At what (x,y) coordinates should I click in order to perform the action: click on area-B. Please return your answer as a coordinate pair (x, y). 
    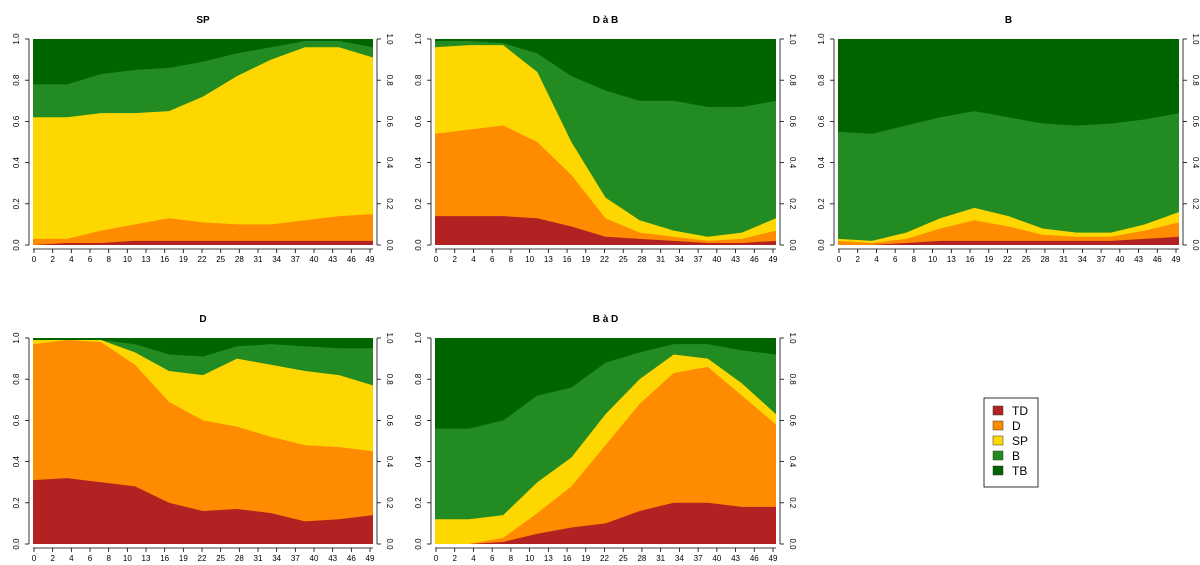
    Looking at the image, I should click on (1008, 178).